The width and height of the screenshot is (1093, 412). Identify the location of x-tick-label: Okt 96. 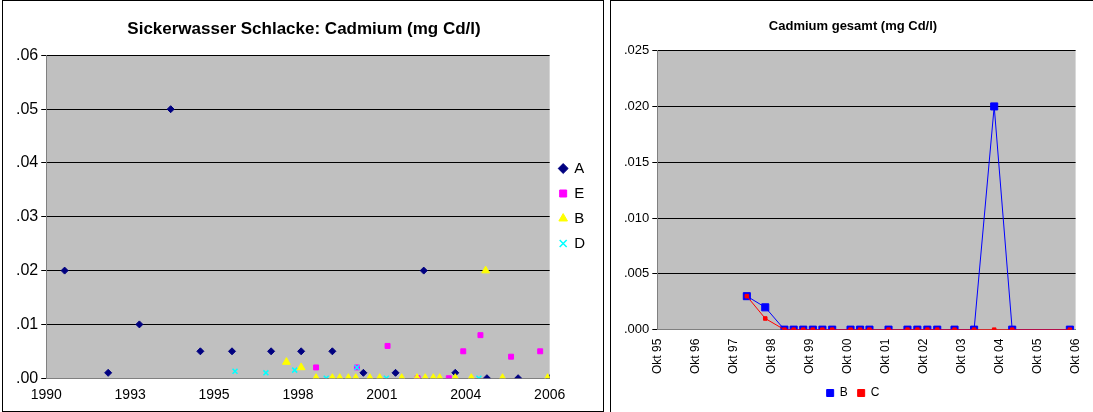
(694, 356).